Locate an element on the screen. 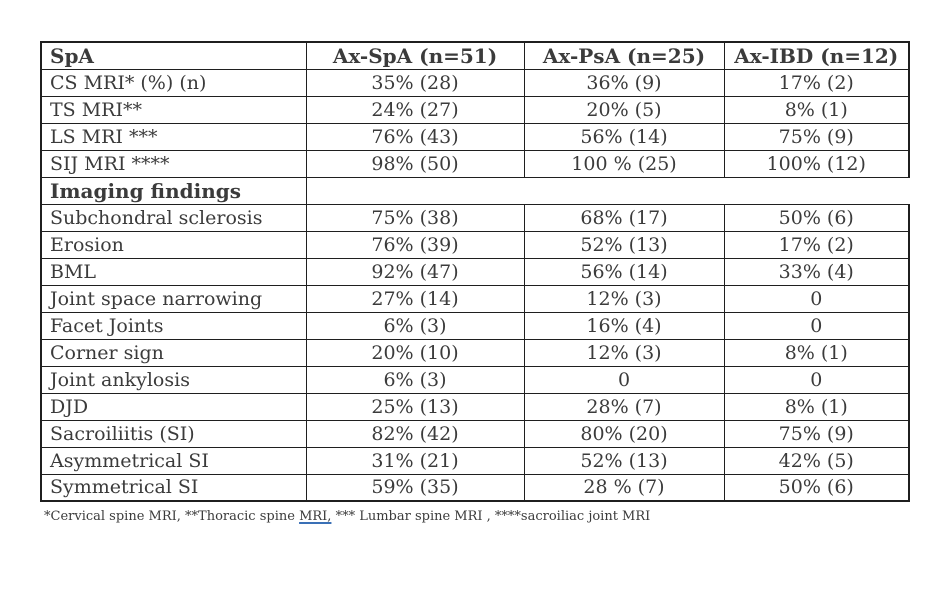  value-cell: 36% (9) is located at coordinates (624, 82).